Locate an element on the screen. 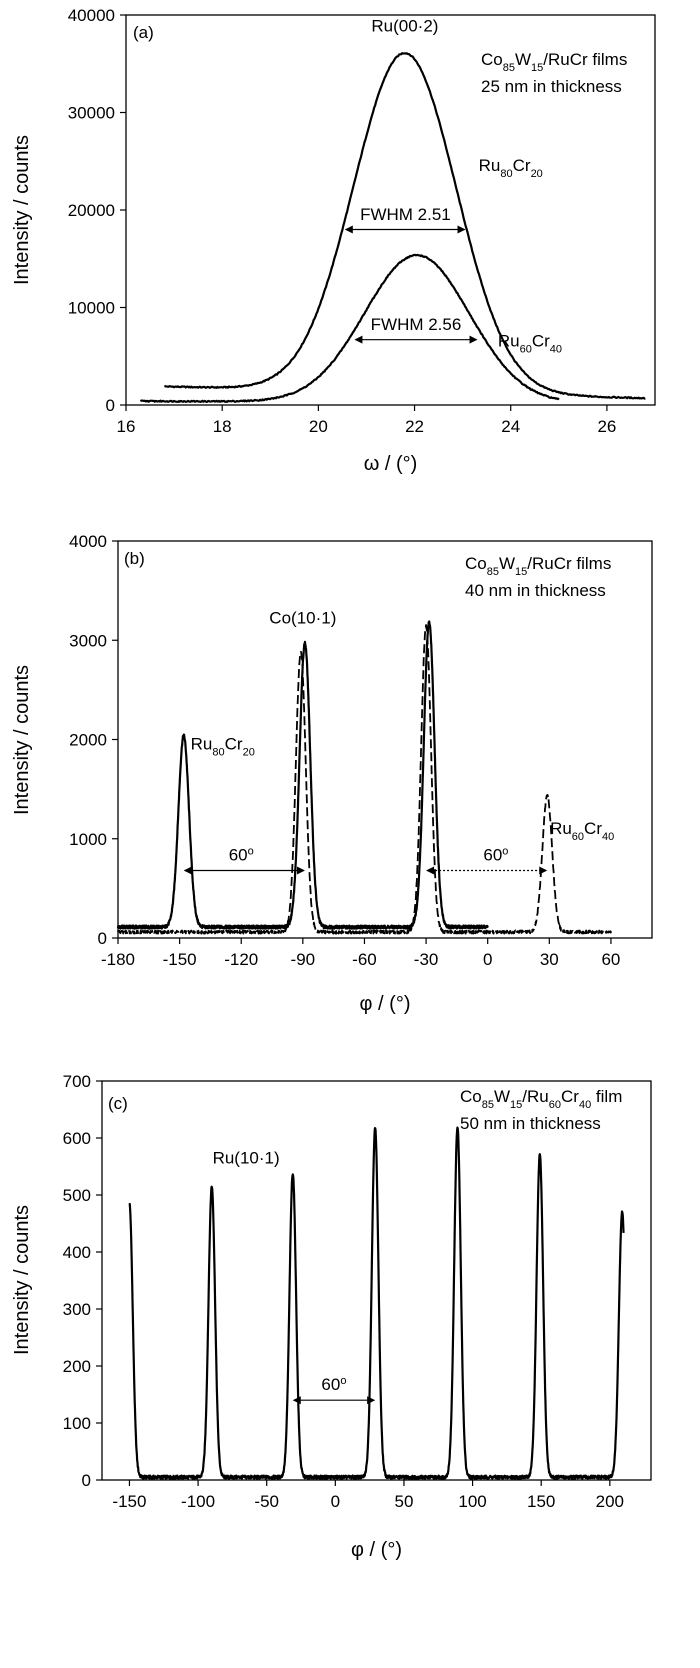 Image resolution: width=700 pixels, height=1668 pixels. x-tick-label: -90 is located at coordinates (303, 959).